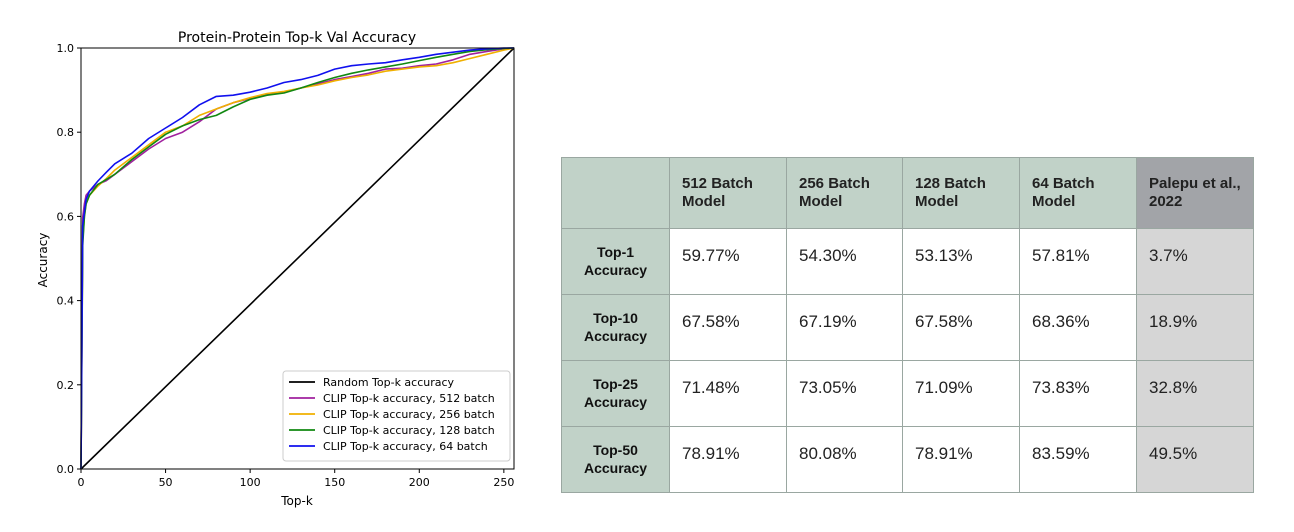  What do you see at coordinates (66, 216) in the screenshot?
I see `y-tick-label: 0.6` at bounding box center [66, 216].